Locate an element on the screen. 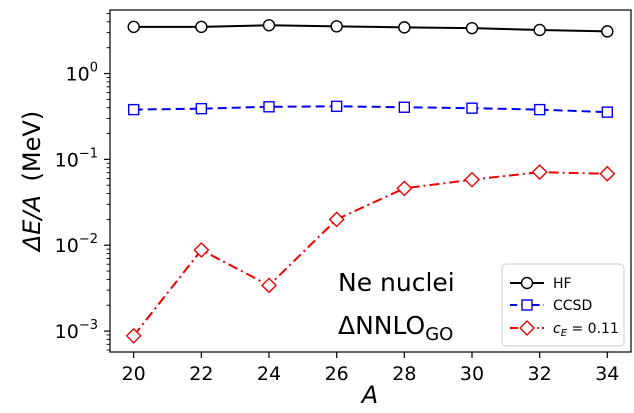 The image size is (634, 413). legend-items: HF CCSD cE = 0.11 is located at coordinates (564, 307).